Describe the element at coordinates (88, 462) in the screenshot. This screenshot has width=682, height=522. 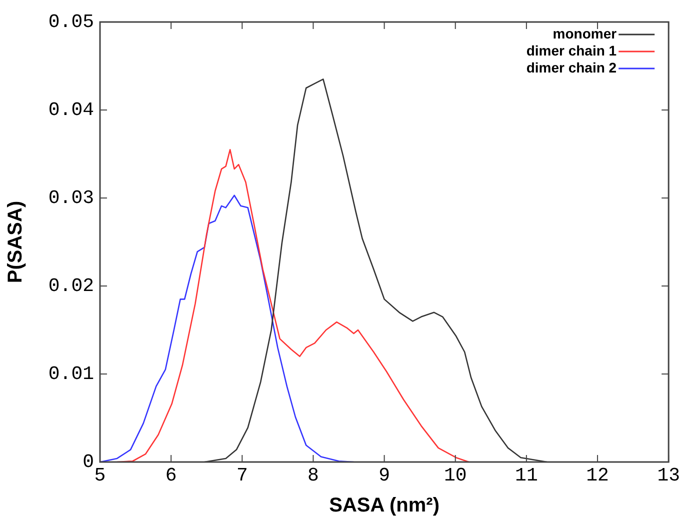
I see `y-tick-label: 0` at that location.